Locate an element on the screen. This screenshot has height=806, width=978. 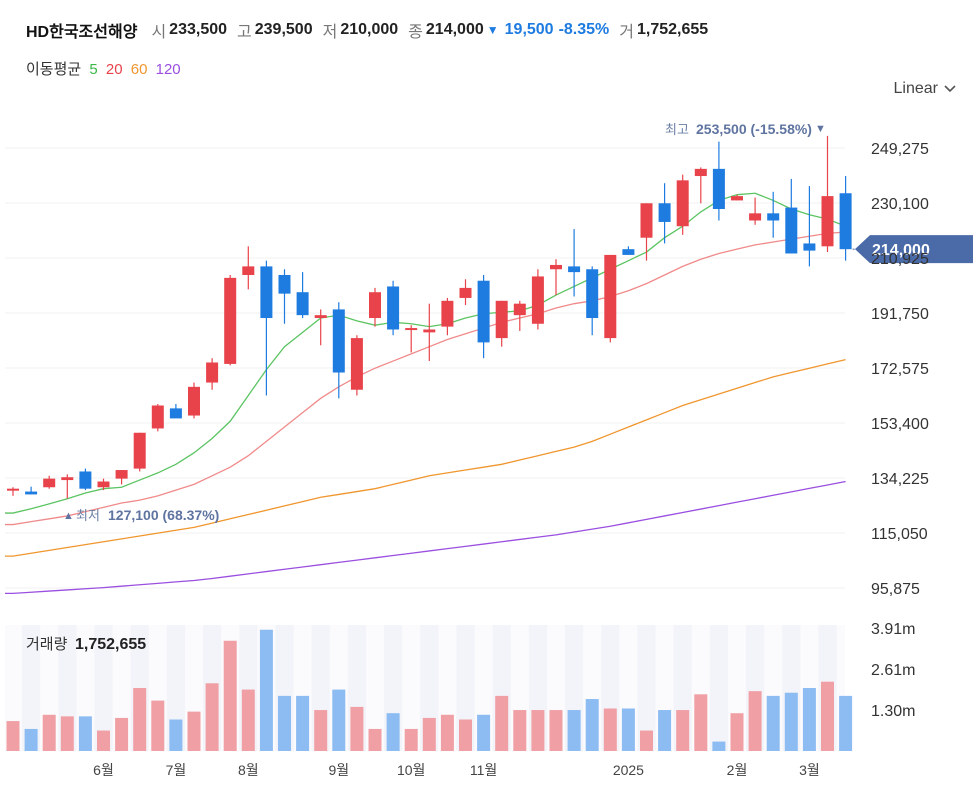
volume-panel-value: 1,752,655 is located at coordinates (110, 644).